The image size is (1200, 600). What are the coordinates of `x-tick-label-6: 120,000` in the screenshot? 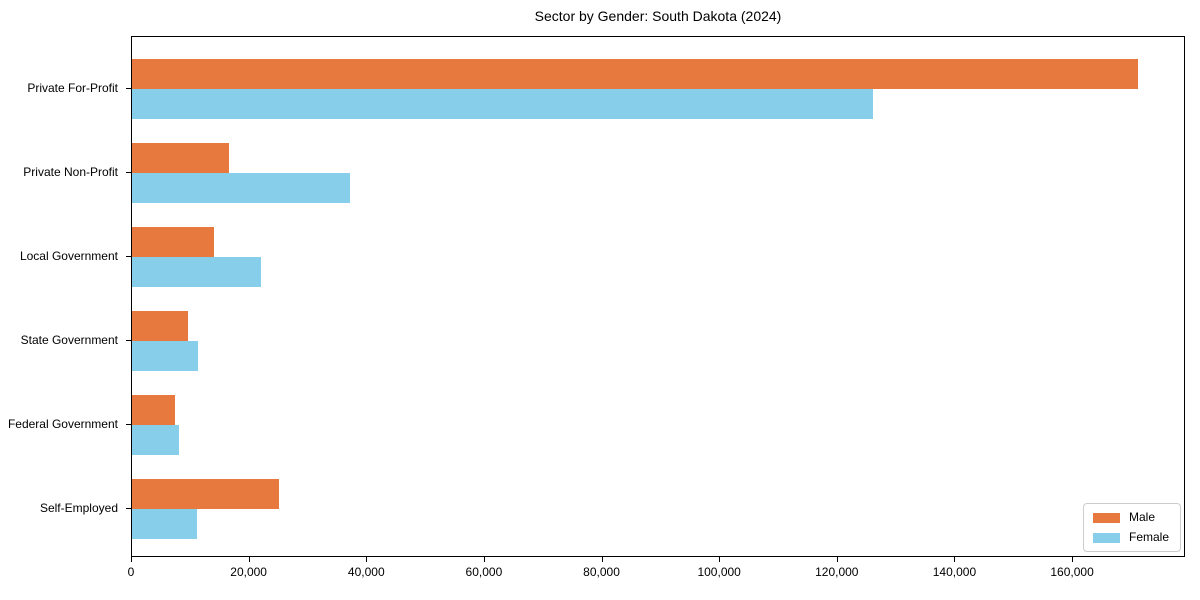 It's located at (837, 572).